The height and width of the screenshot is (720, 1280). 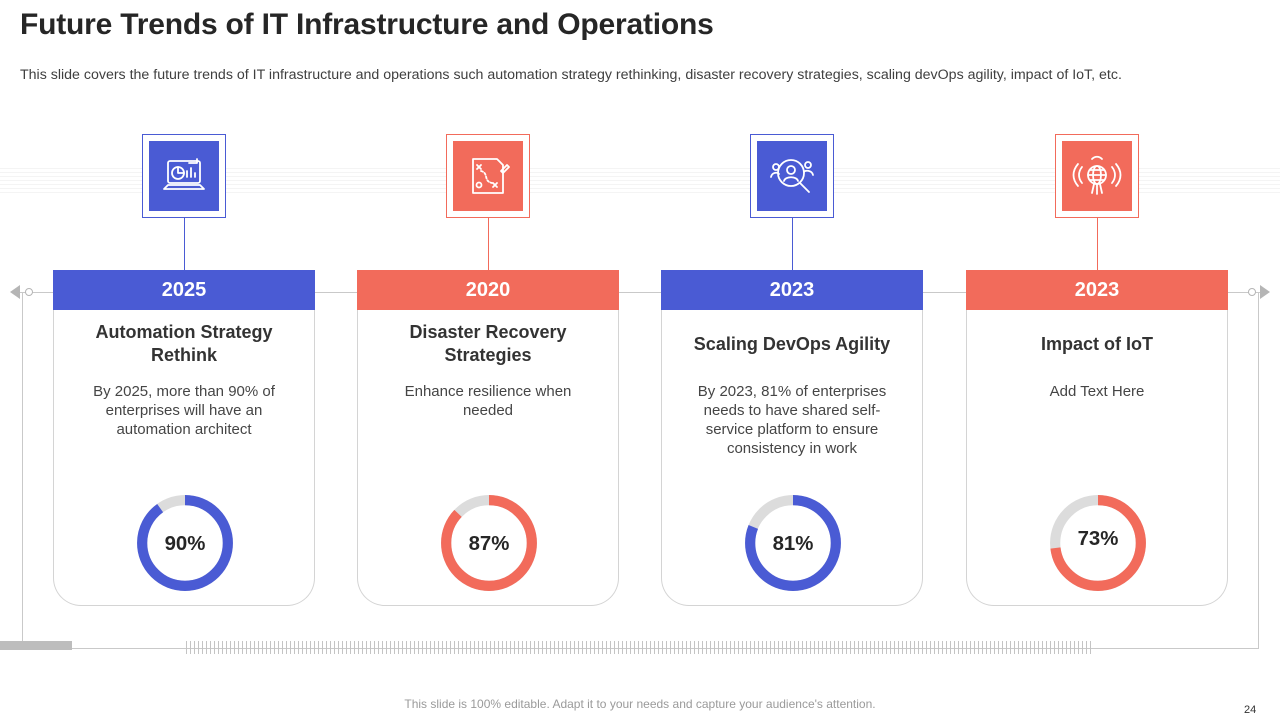 What do you see at coordinates (1097, 391) in the screenshot?
I see `card-description: Add Text Here` at bounding box center [1097, 391].